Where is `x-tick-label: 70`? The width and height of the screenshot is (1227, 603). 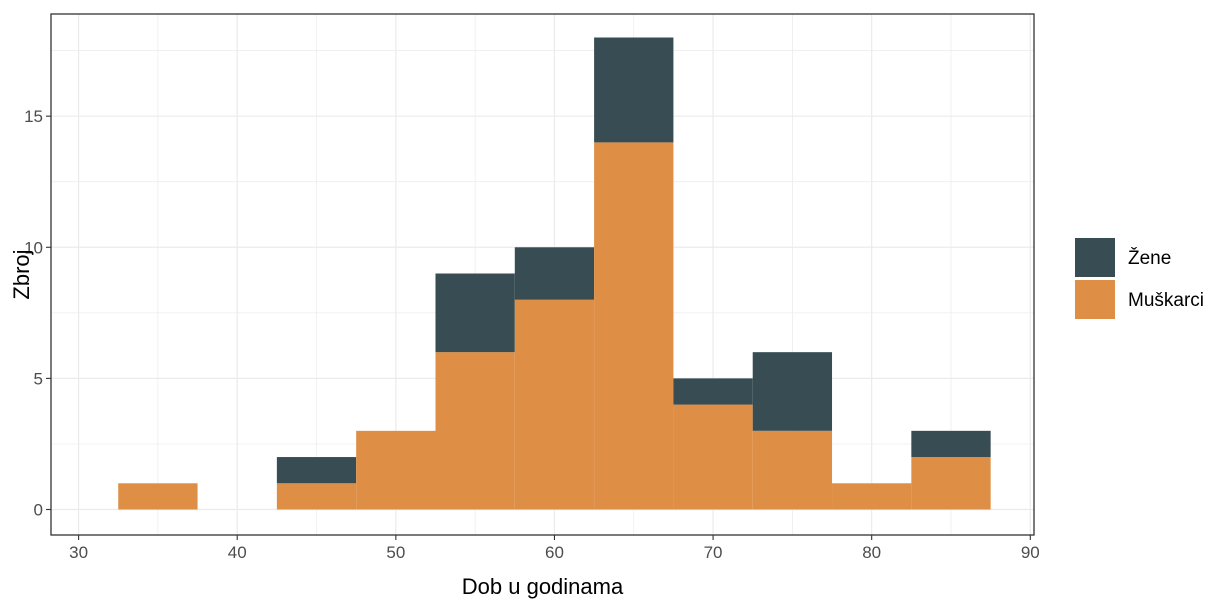 x-tick-label: 70 is located at coordinates (713, 552).